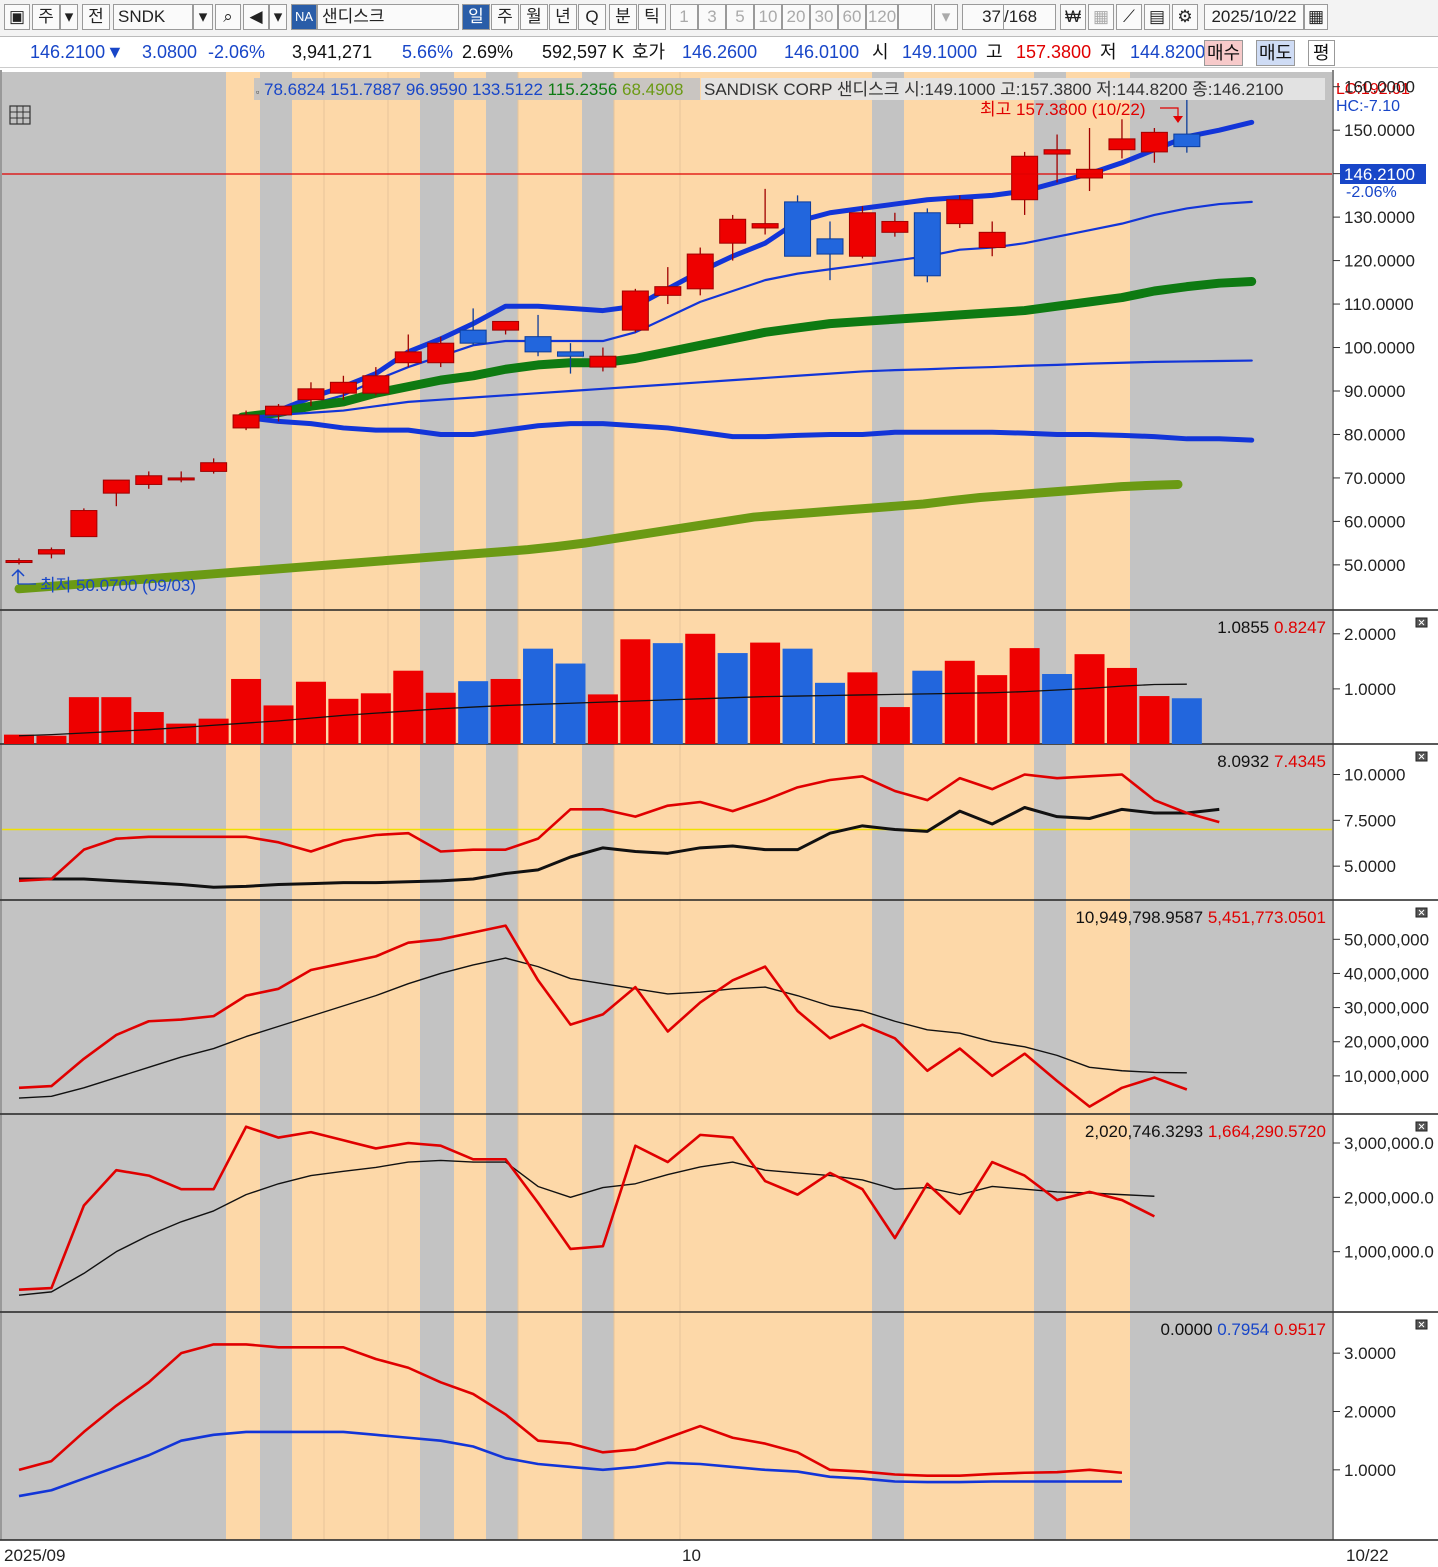 The image size is (1438, 1567). What do you see at coordinates (1316, 17) in the screenshot?
I see `calendar-icon: ▦` at bounding box center [1316, 17].